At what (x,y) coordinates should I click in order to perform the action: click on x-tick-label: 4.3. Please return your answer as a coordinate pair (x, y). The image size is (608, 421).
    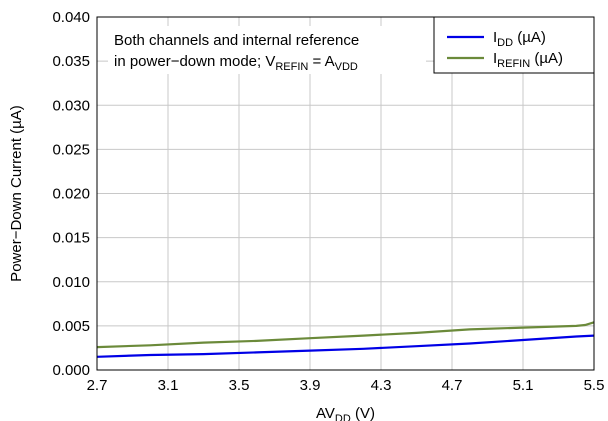
    Looking at the image, I should click on (381, 385).